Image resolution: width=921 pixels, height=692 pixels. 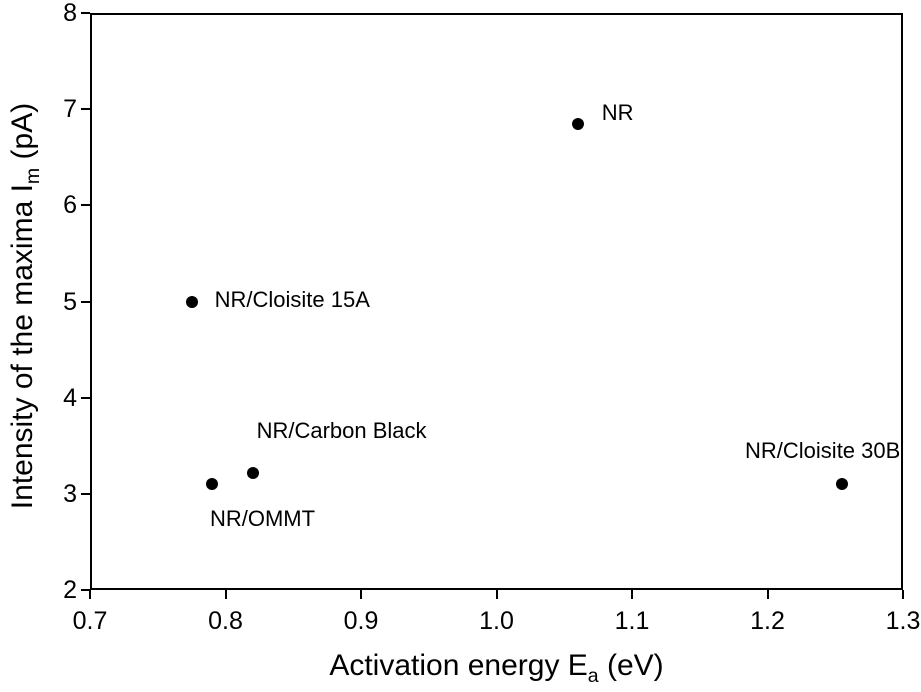 What do you see at coordinates (70, 205) in the screenshot?
I see `y-axis-tick-label: 6` at bounding box center [70, 205].